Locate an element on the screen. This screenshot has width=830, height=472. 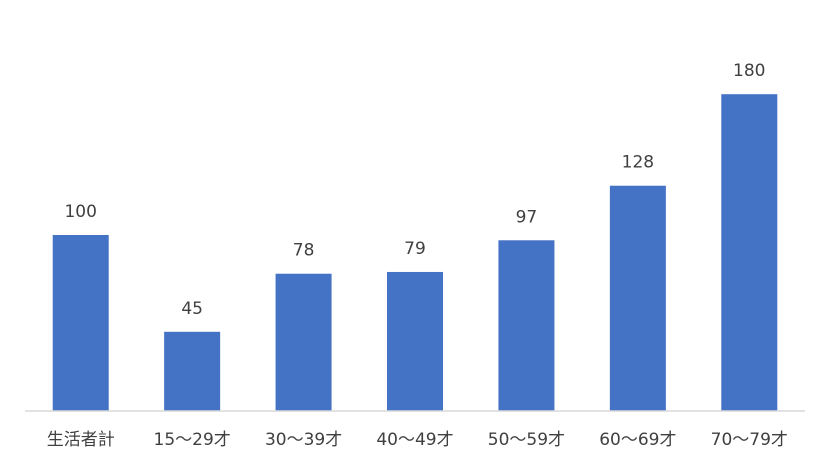
x-tick-label: 70～79才 is located at coordinates (749, 440).